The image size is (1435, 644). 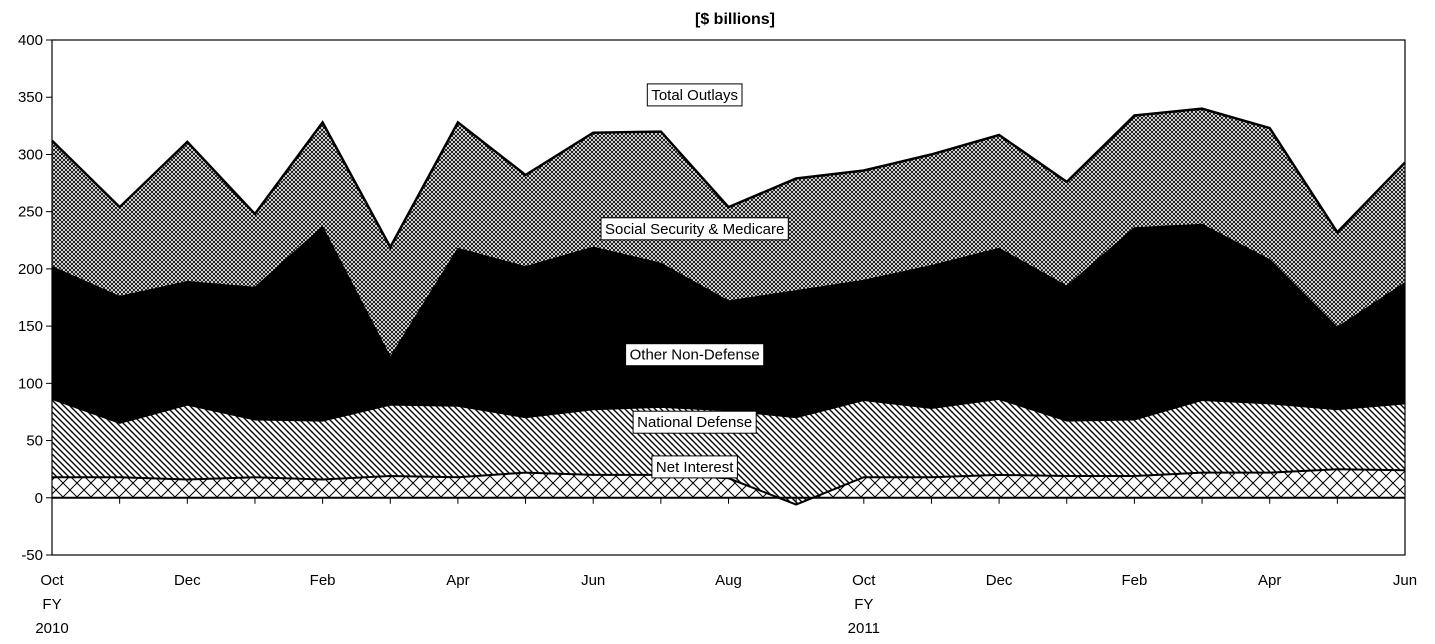 I want to click on y-tick-label: 250, so click(x=30, y=212).